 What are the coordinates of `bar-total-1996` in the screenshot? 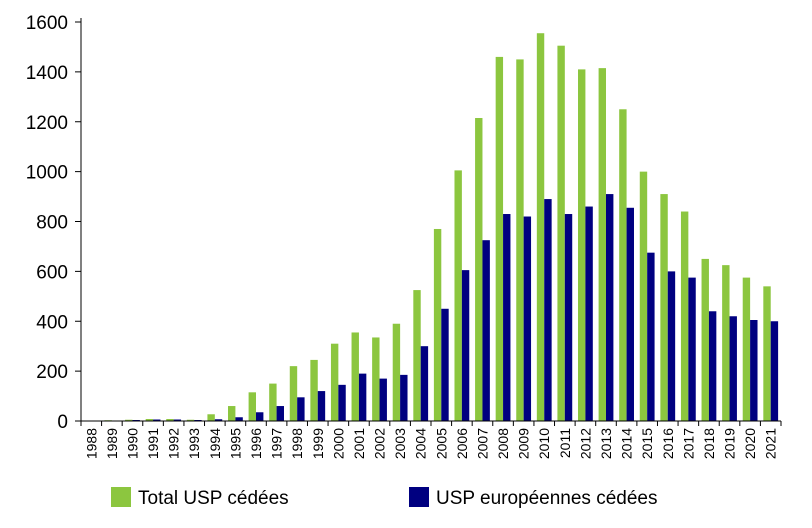 It's located at (252, 406).